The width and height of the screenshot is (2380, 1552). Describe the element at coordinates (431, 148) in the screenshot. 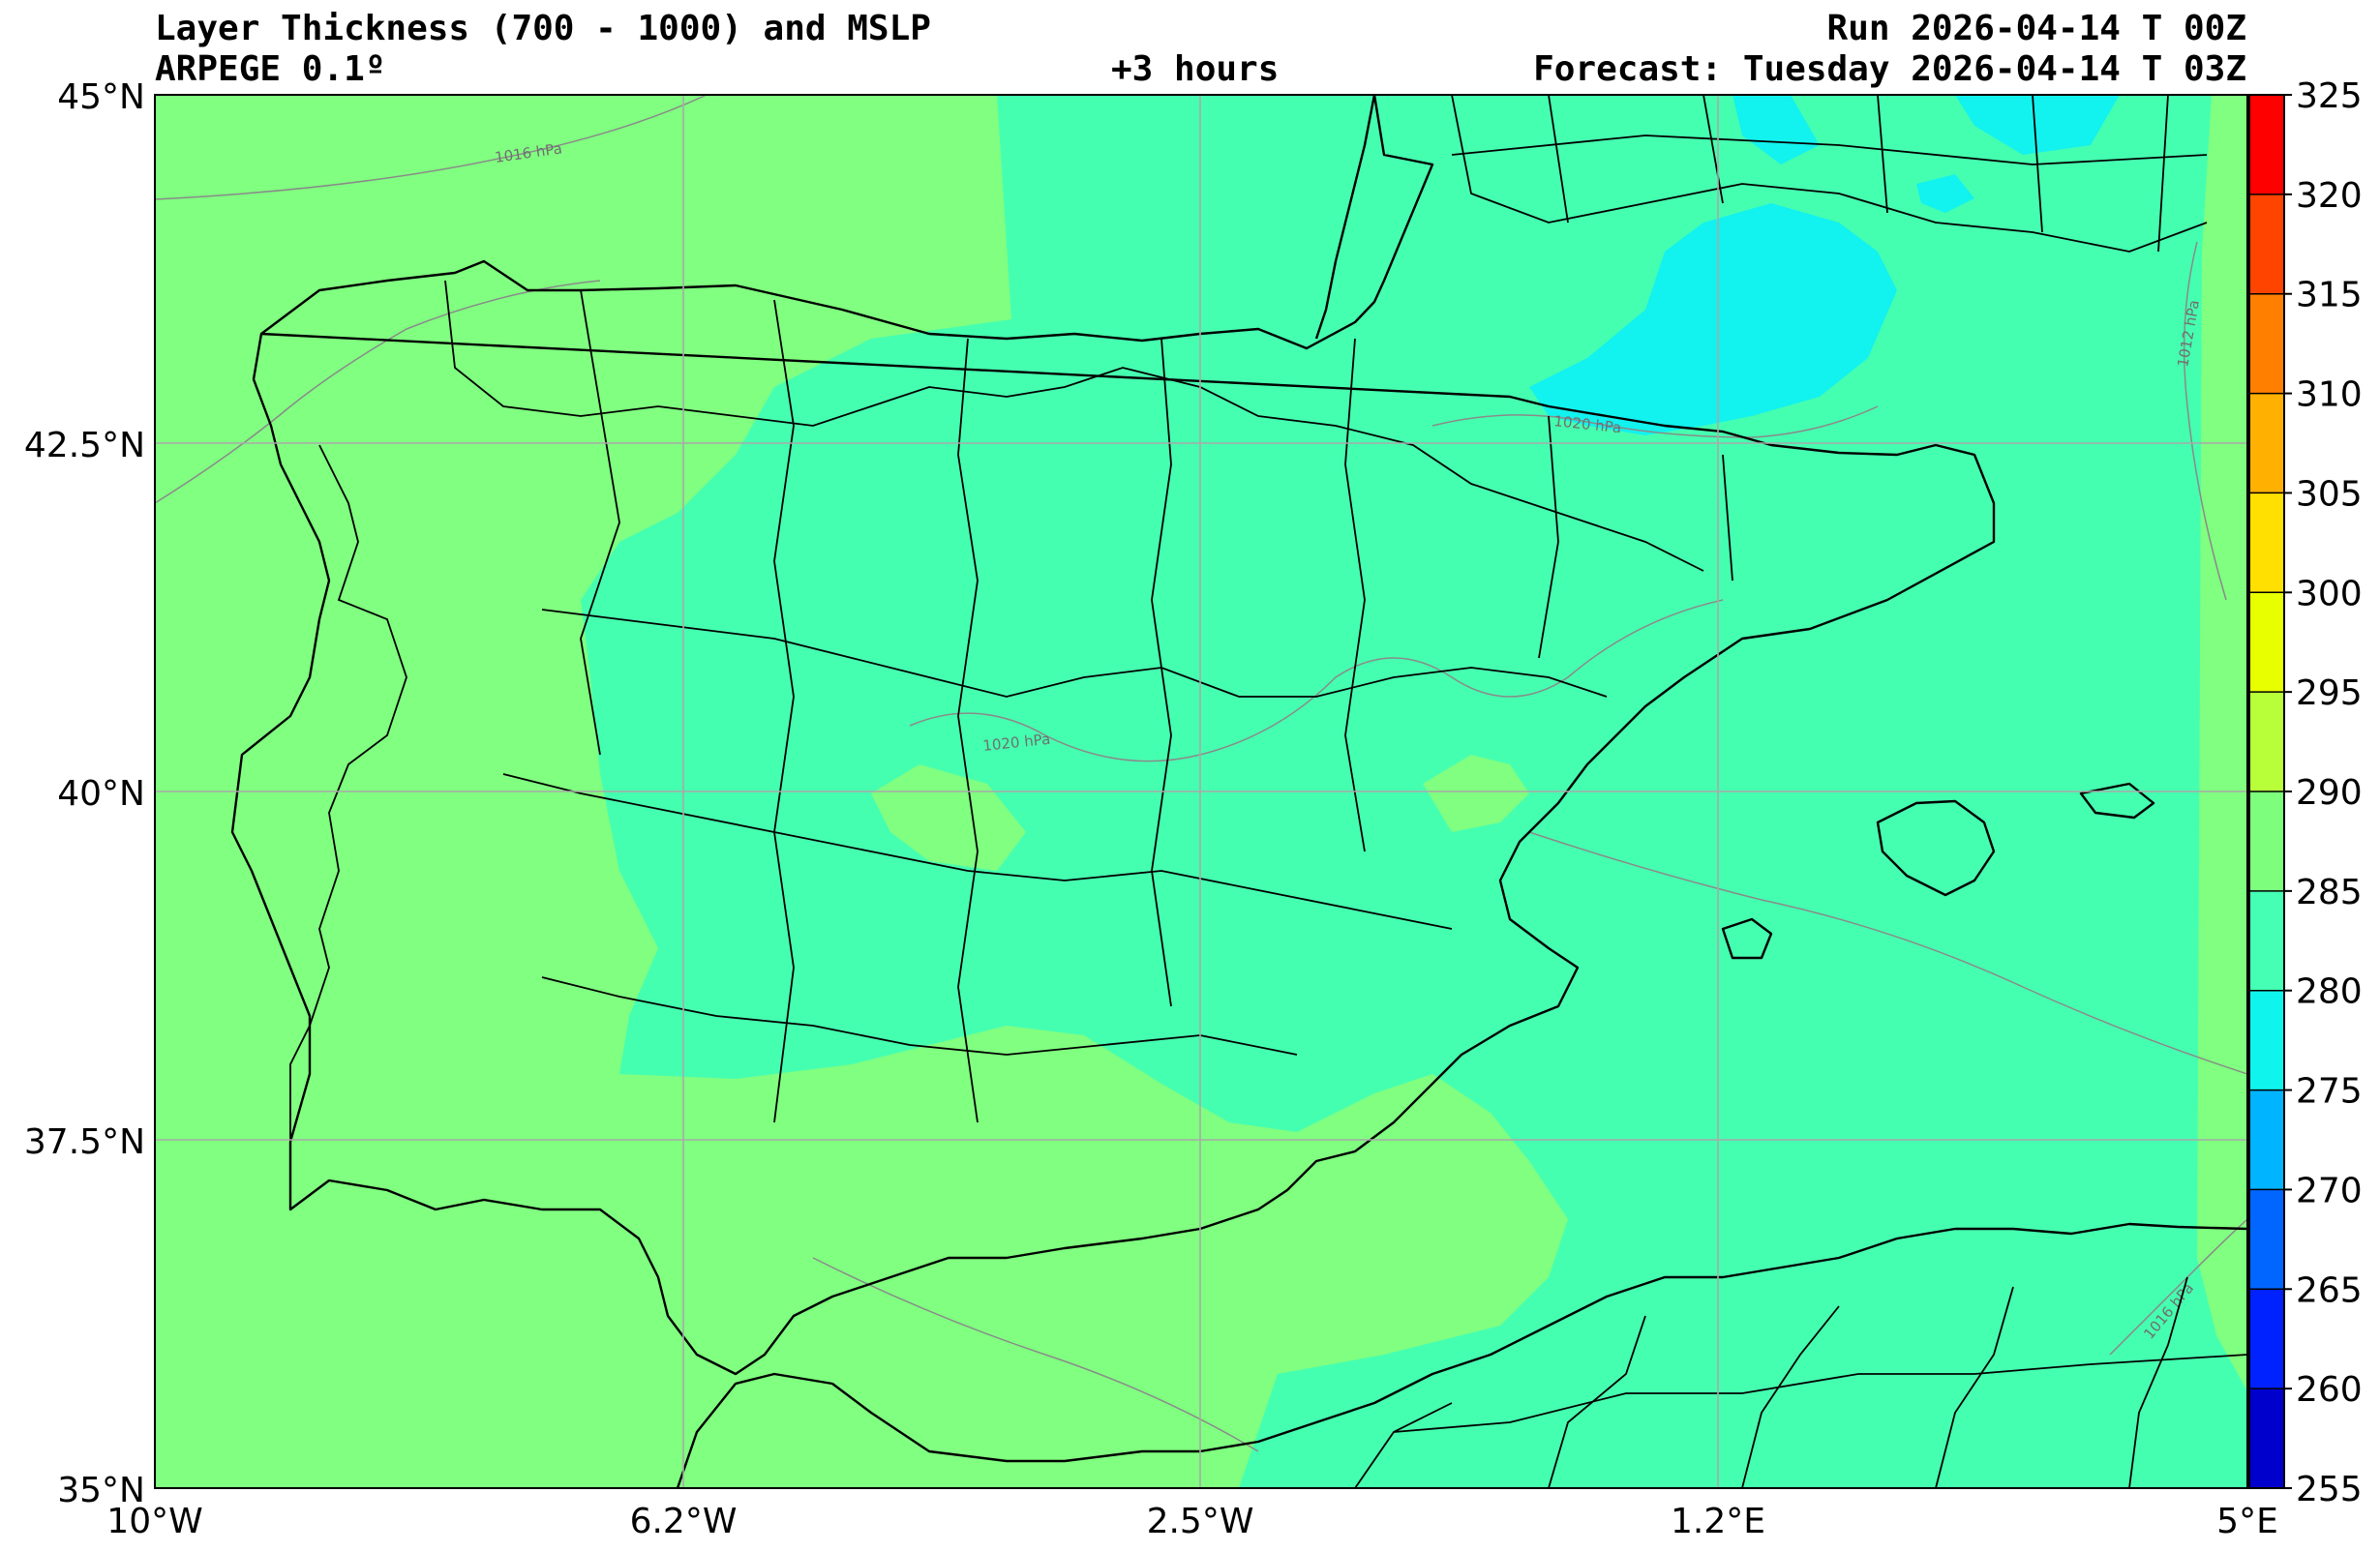

I see `isobar-1016-north` at that location.